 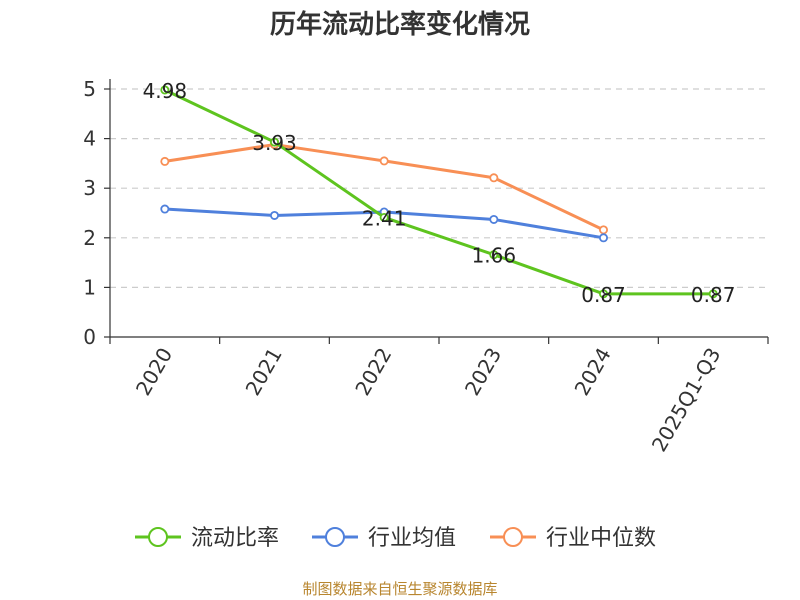 I want to click on data-label-4: 0.87, so click(x=603, y=295).